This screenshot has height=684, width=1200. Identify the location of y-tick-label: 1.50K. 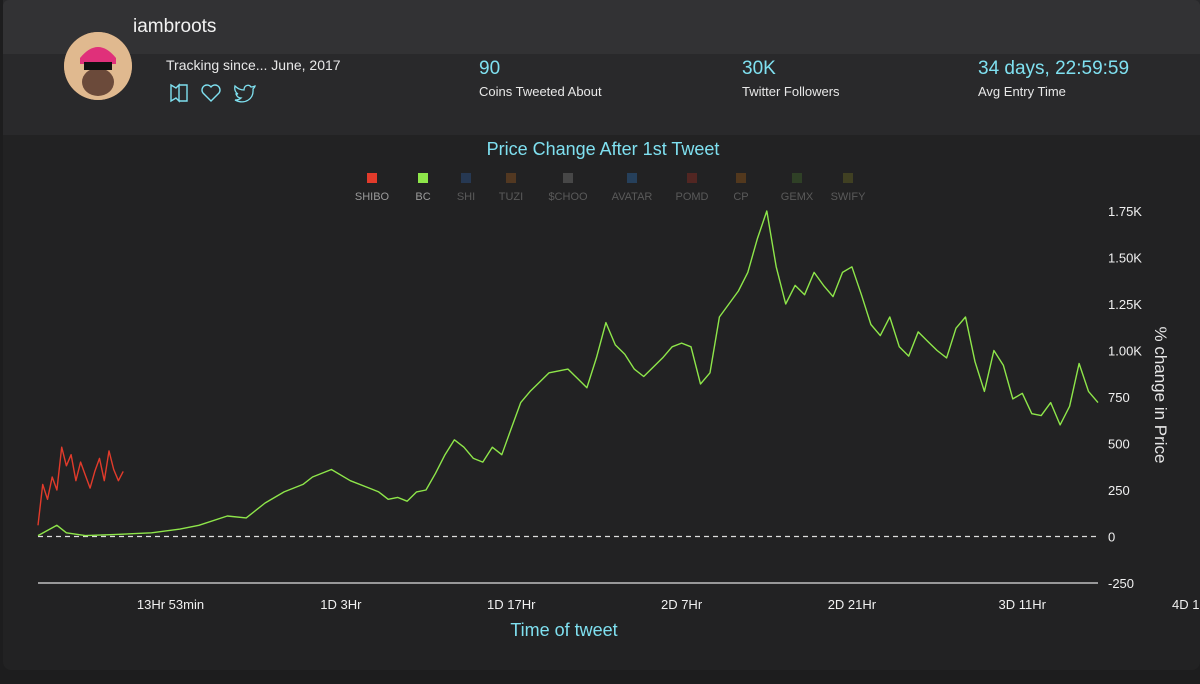
(1125, 258).